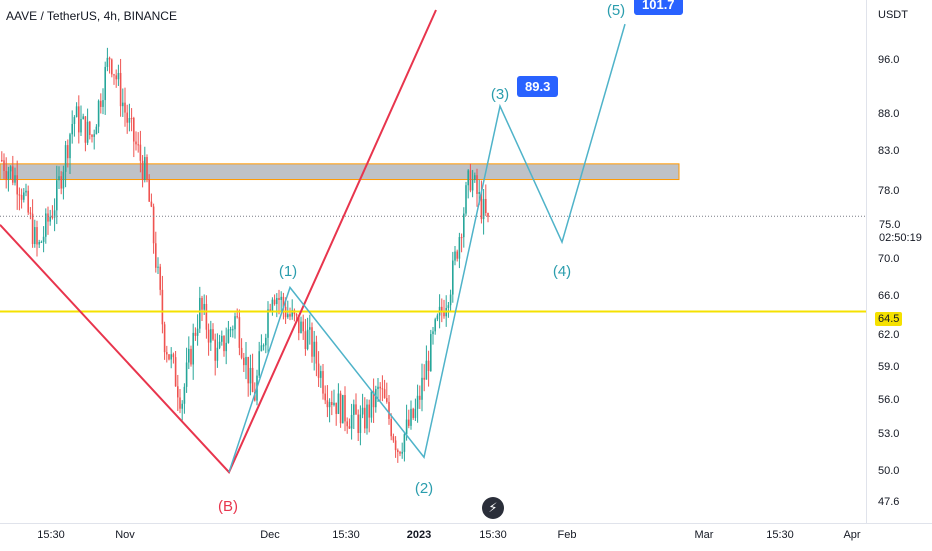  Describe the element at coordinates (889, 319) in the screenshot. I see `level-price-badge: 64.5` at that location.